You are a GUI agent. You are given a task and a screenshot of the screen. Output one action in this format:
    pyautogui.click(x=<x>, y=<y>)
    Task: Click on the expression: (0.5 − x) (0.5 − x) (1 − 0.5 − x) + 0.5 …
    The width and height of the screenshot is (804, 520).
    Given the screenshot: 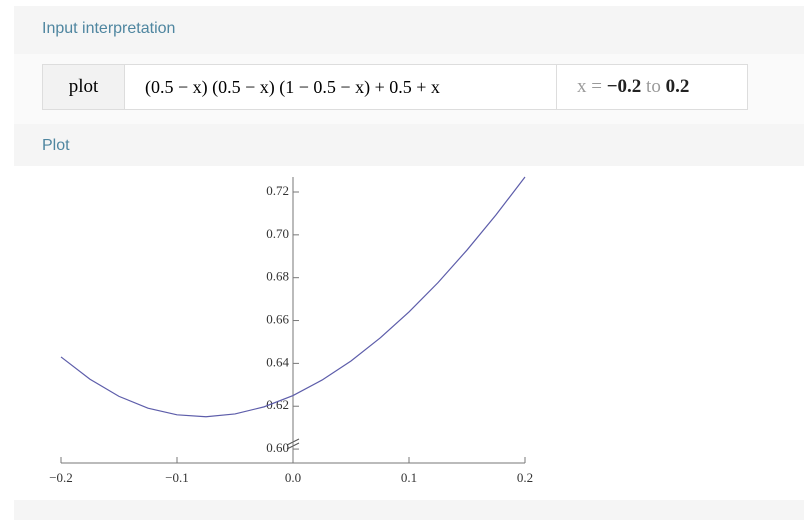 What is the action you would take?
    pyautogui.click(x=292, y=86)
    